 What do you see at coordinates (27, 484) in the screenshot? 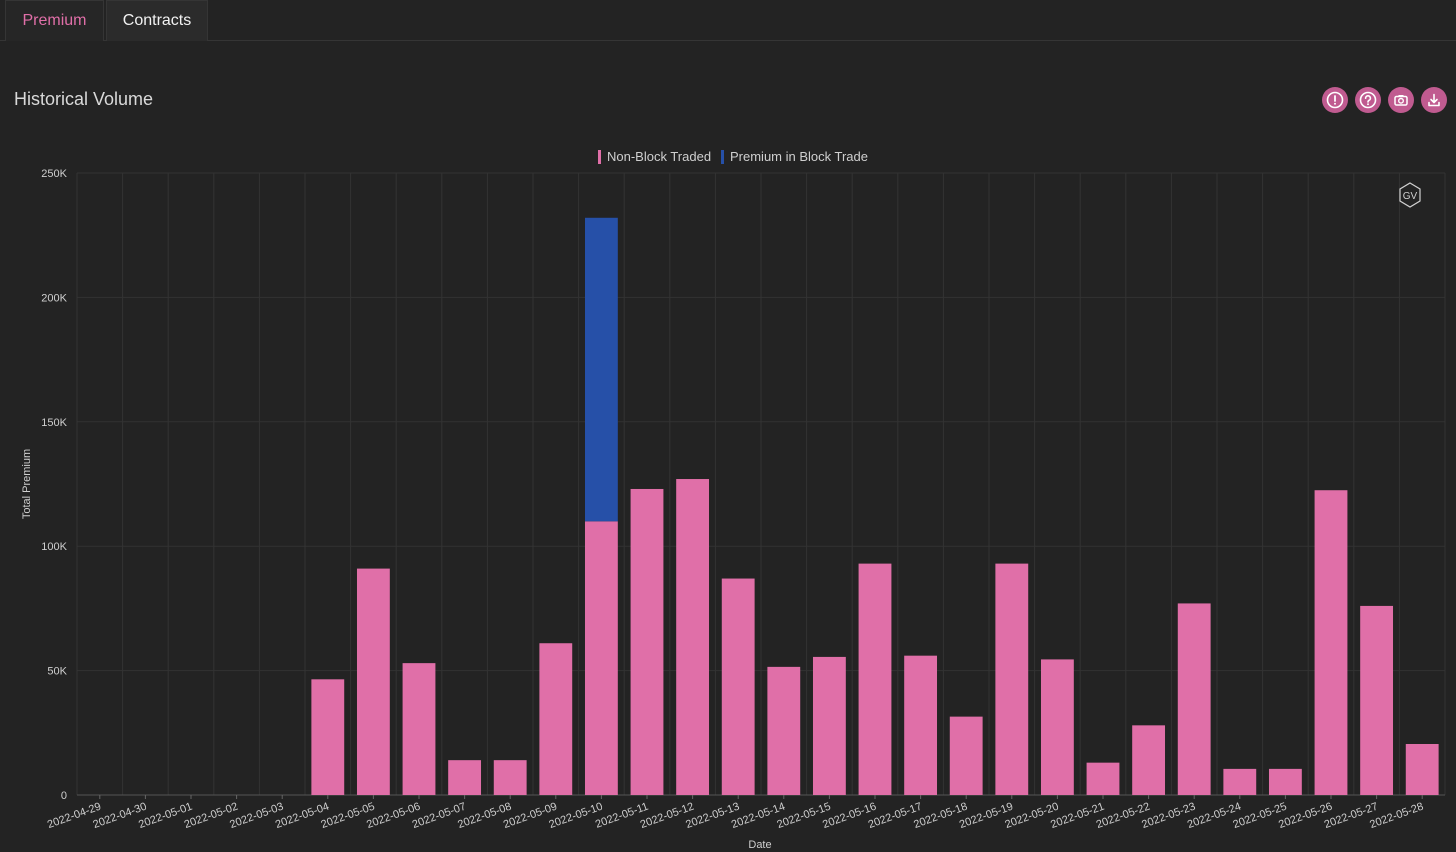
I see `y-axis-label: Total Premium` at bounding box center [27, 484].